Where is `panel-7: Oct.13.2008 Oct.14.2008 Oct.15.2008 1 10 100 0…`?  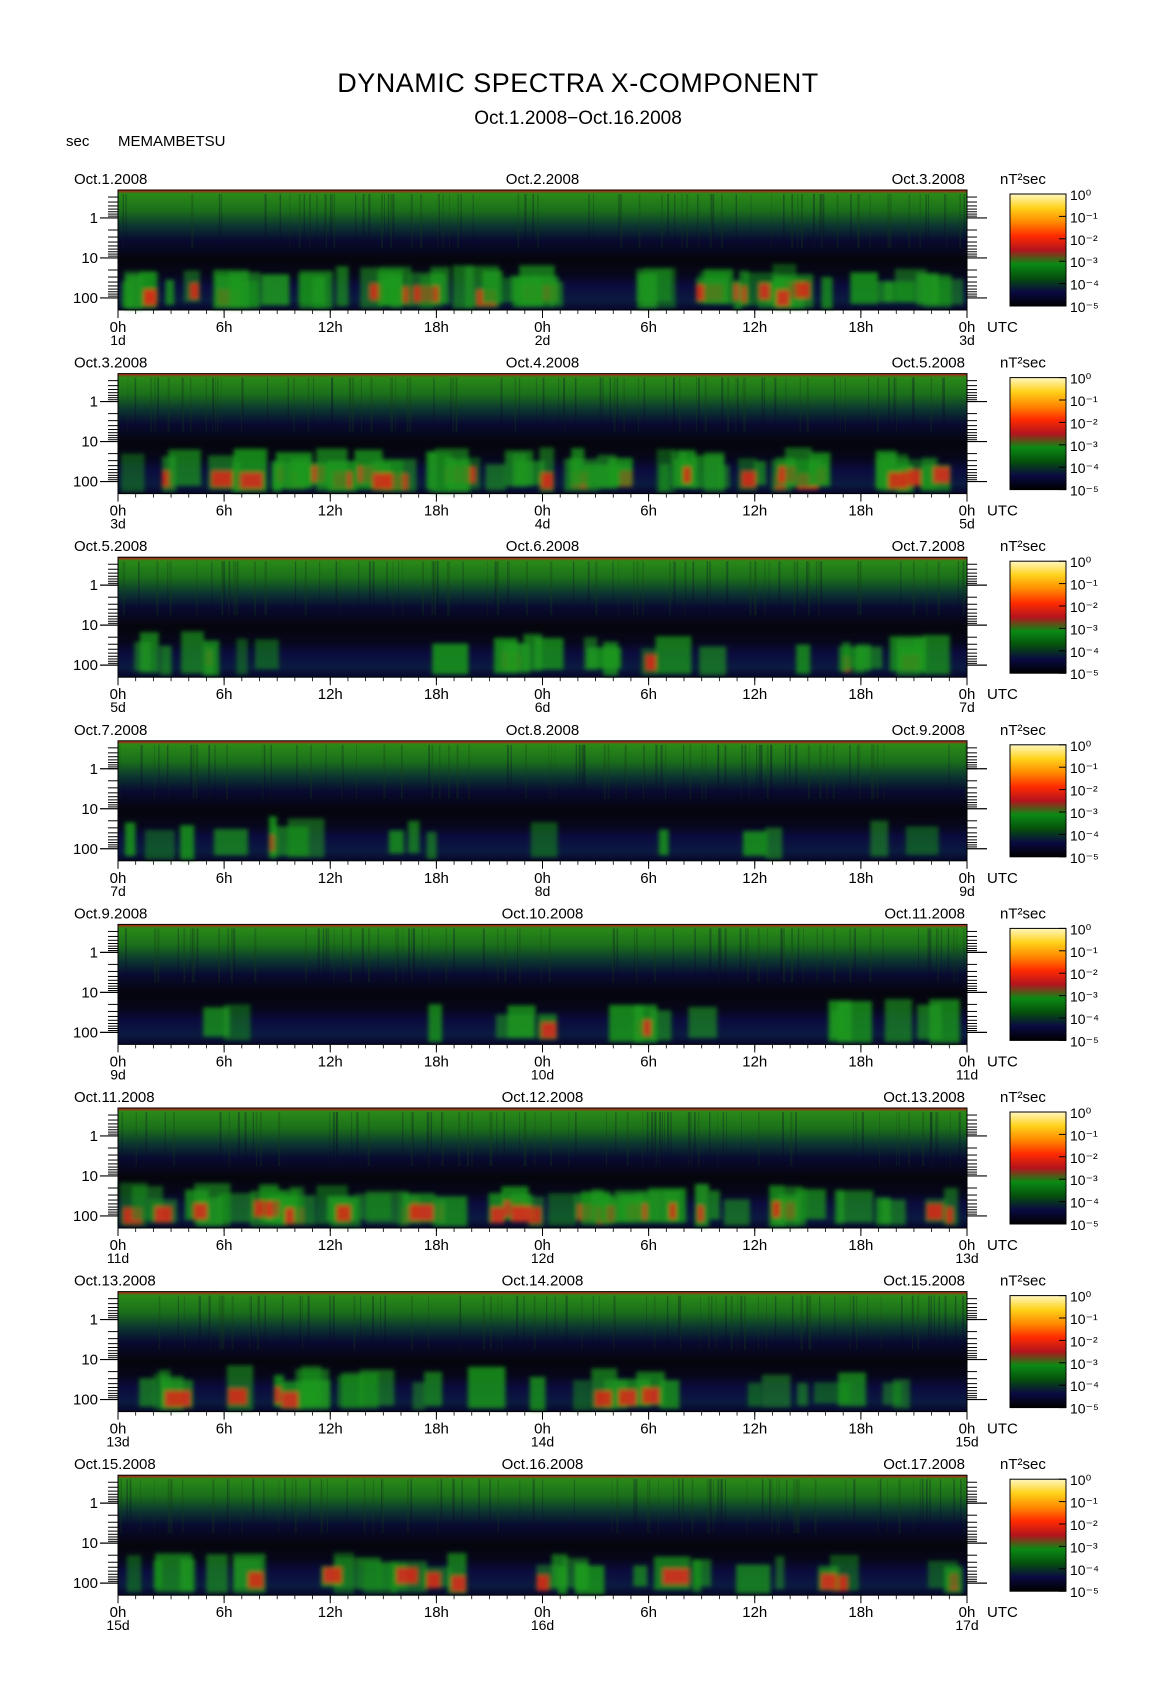
panel-7: Oct.13.2008 Oct.14.2008 Oct.15.2008 1 10 100 0… is located at coordinates (586, 1361).